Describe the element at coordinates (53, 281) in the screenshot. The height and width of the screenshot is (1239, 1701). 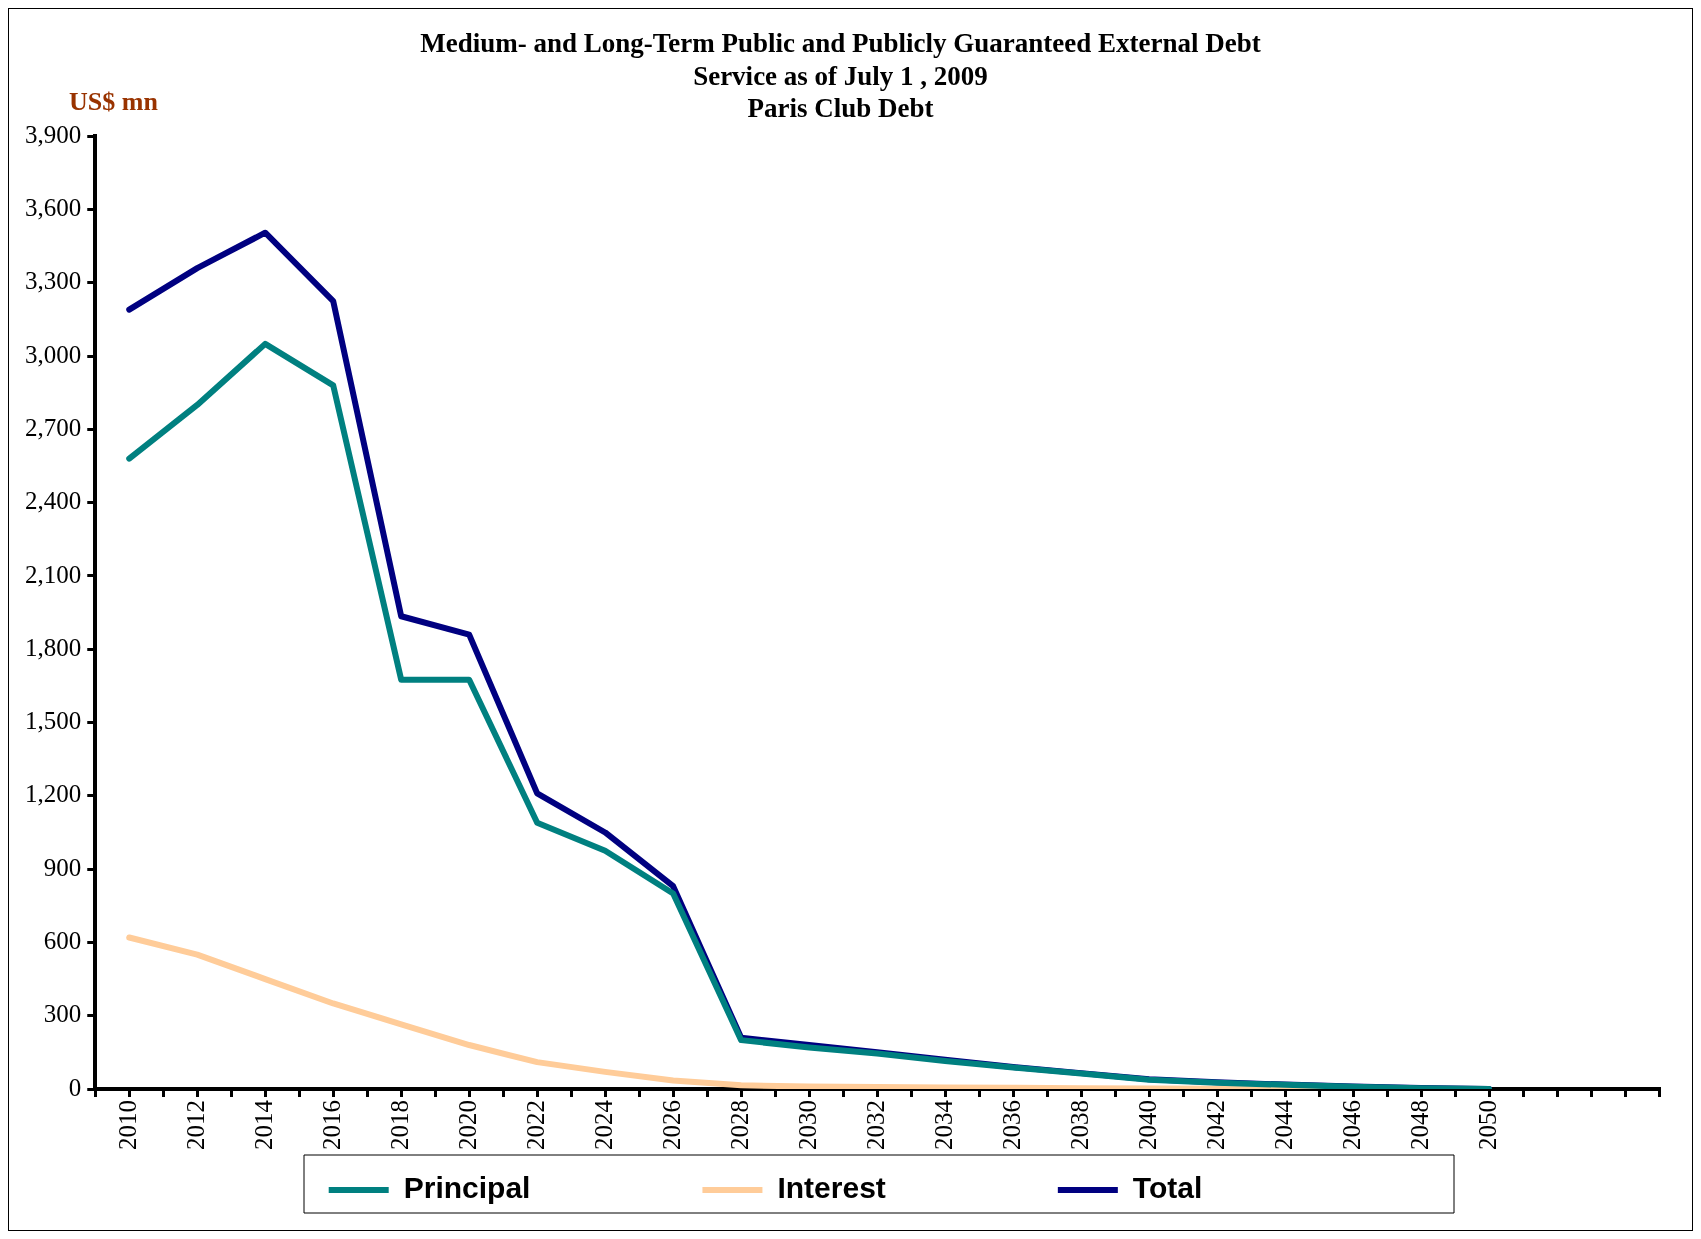
I see `y-tick-label: 3,300` at that location.